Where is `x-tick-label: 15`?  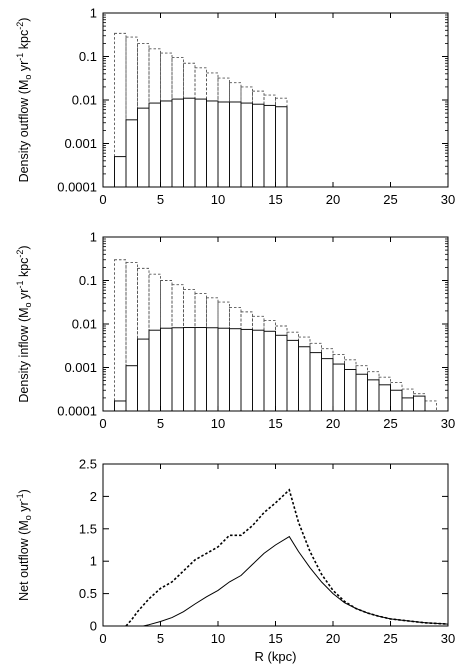
x-tick-label: 15 is located at coordinates (275, 423).